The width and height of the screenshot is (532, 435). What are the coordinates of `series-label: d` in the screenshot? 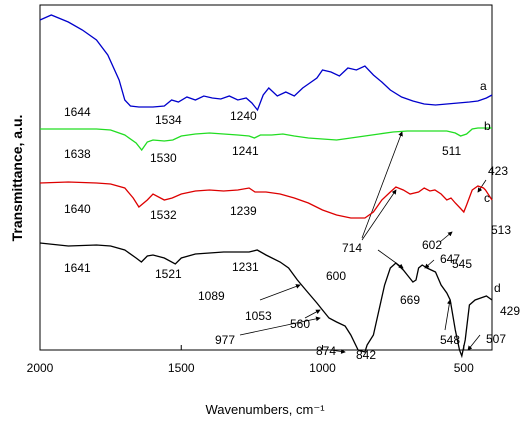 It's located at (497, 288).